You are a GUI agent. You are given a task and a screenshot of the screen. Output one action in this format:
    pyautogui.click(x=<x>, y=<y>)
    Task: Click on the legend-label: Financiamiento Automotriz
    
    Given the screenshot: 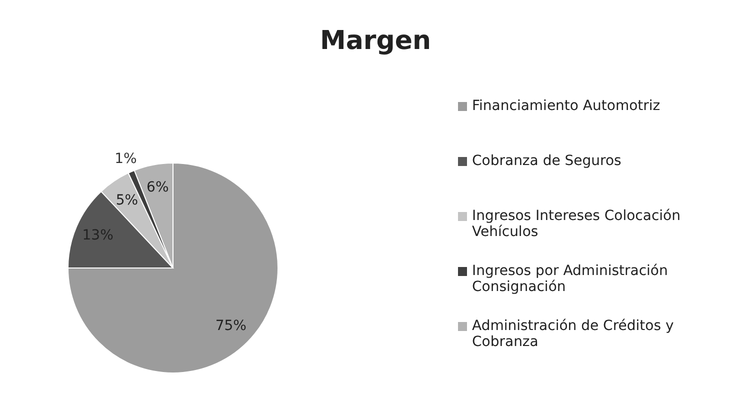 What is the action you would take?
    pyautogui.click(x=567, y=106)
    